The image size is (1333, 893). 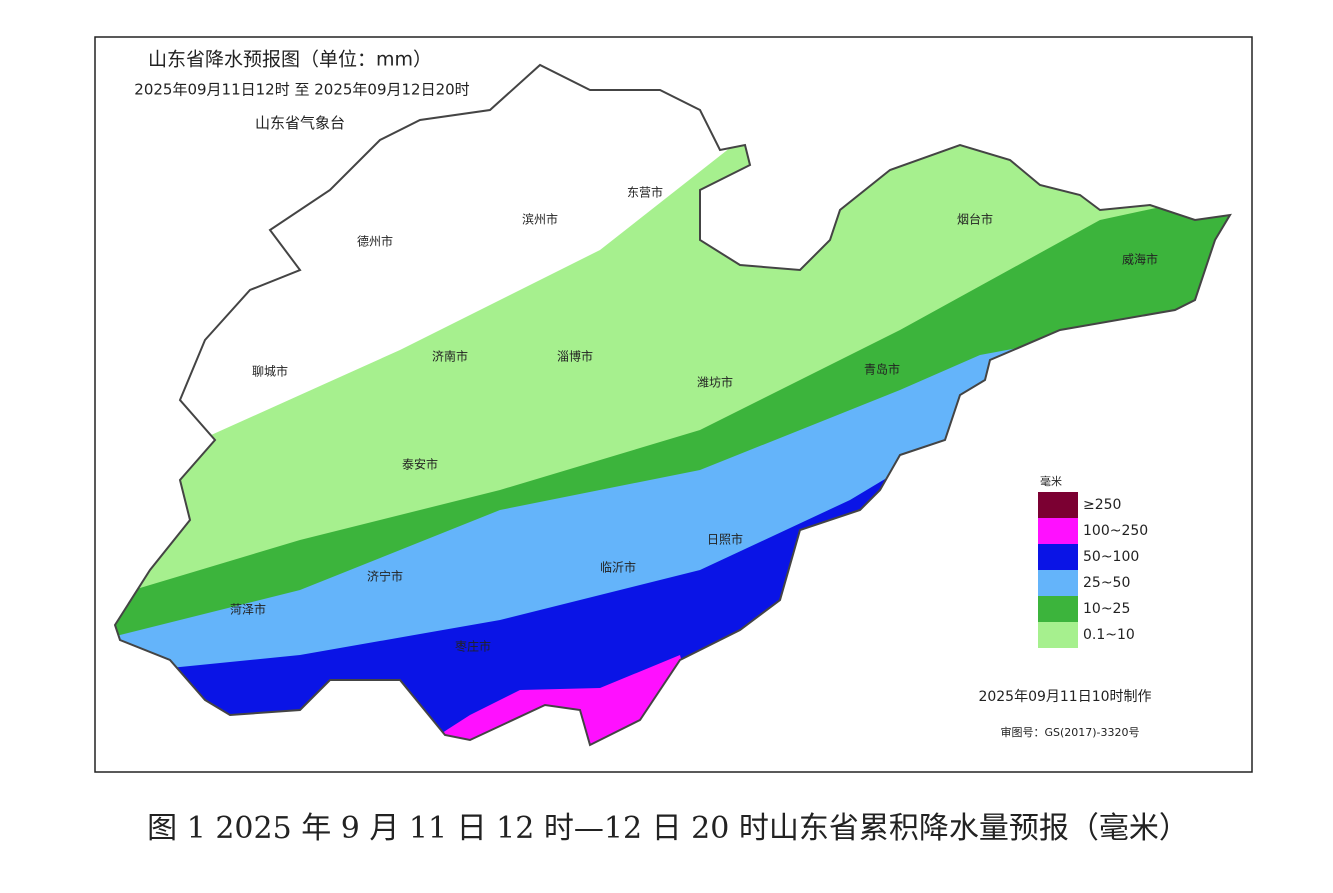 What do you see at coordinates (575, 356) in the screenshot?
I see `city-label: 淄博市` at bounding box center [575, 356].